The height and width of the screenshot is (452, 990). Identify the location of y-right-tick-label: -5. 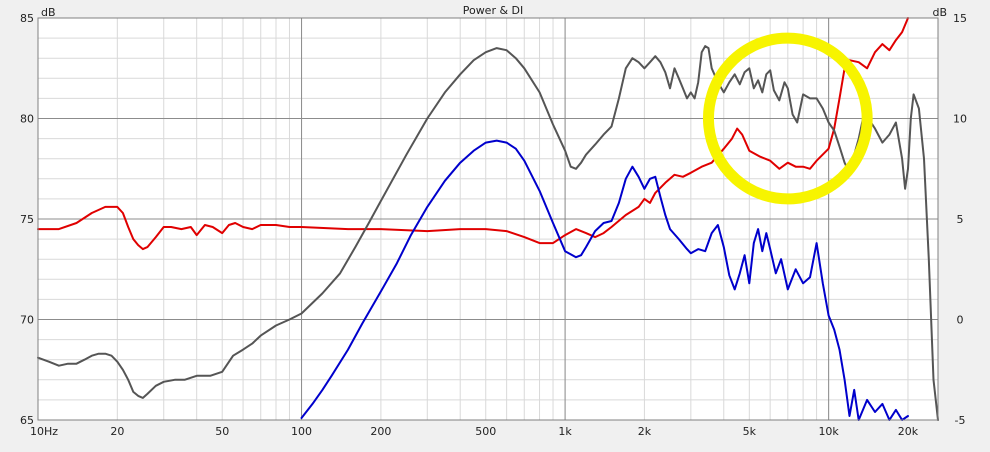
(960, 420).